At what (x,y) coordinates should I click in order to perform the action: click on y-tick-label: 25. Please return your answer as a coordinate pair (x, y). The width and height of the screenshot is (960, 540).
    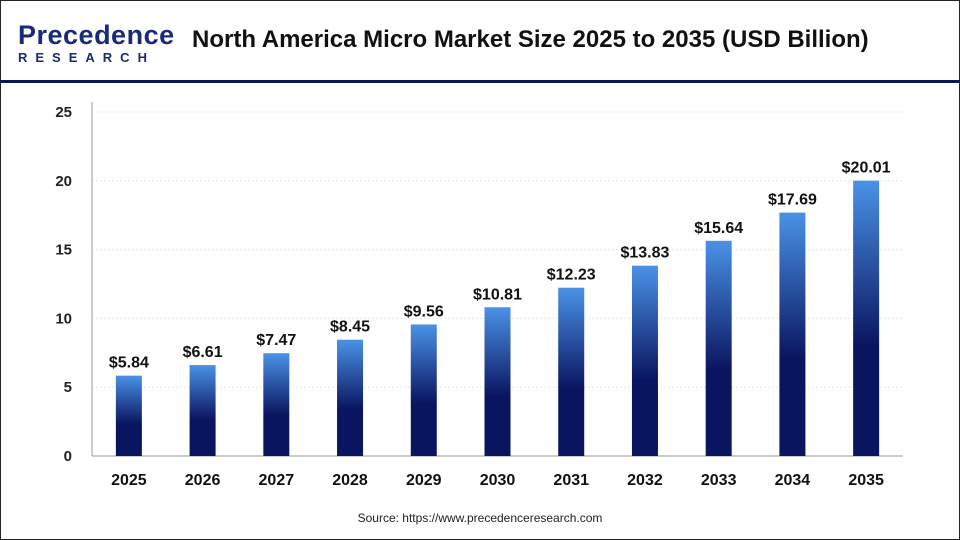
    Looking at the image, I should click on (63, 112).